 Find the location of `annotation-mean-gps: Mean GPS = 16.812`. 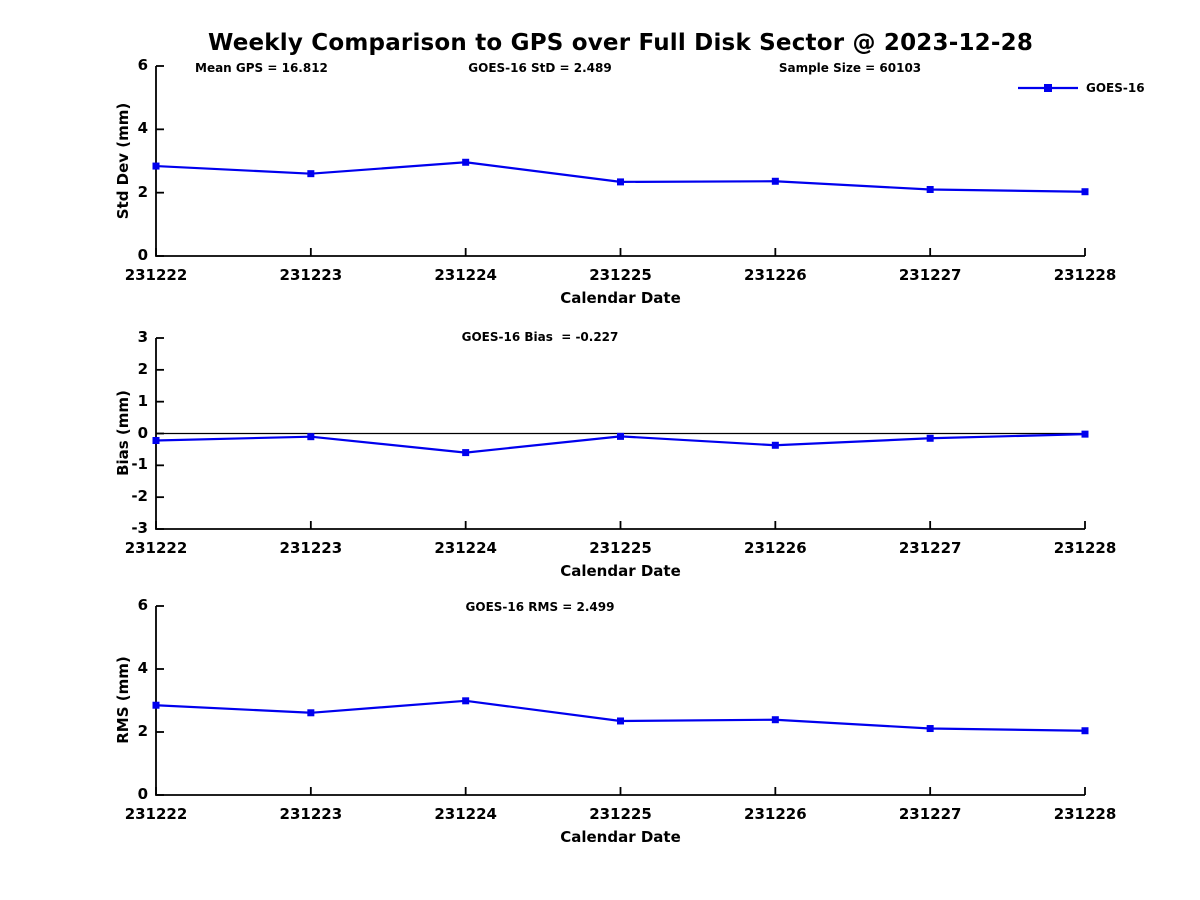

annotation-mean-gps: Mean GPS = 16.812 is located at coordinates (261, 68).